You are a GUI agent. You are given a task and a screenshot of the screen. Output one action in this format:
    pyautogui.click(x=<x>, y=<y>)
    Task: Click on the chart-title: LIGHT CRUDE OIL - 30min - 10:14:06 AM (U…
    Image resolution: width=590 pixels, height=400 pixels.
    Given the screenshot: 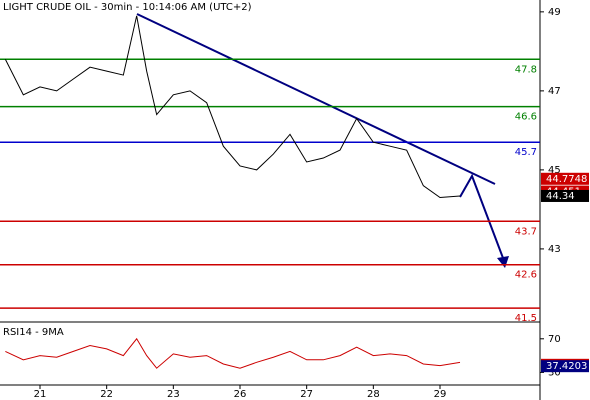 What is the action you would take?
    pyautogui.click(x=127, y=7)
    